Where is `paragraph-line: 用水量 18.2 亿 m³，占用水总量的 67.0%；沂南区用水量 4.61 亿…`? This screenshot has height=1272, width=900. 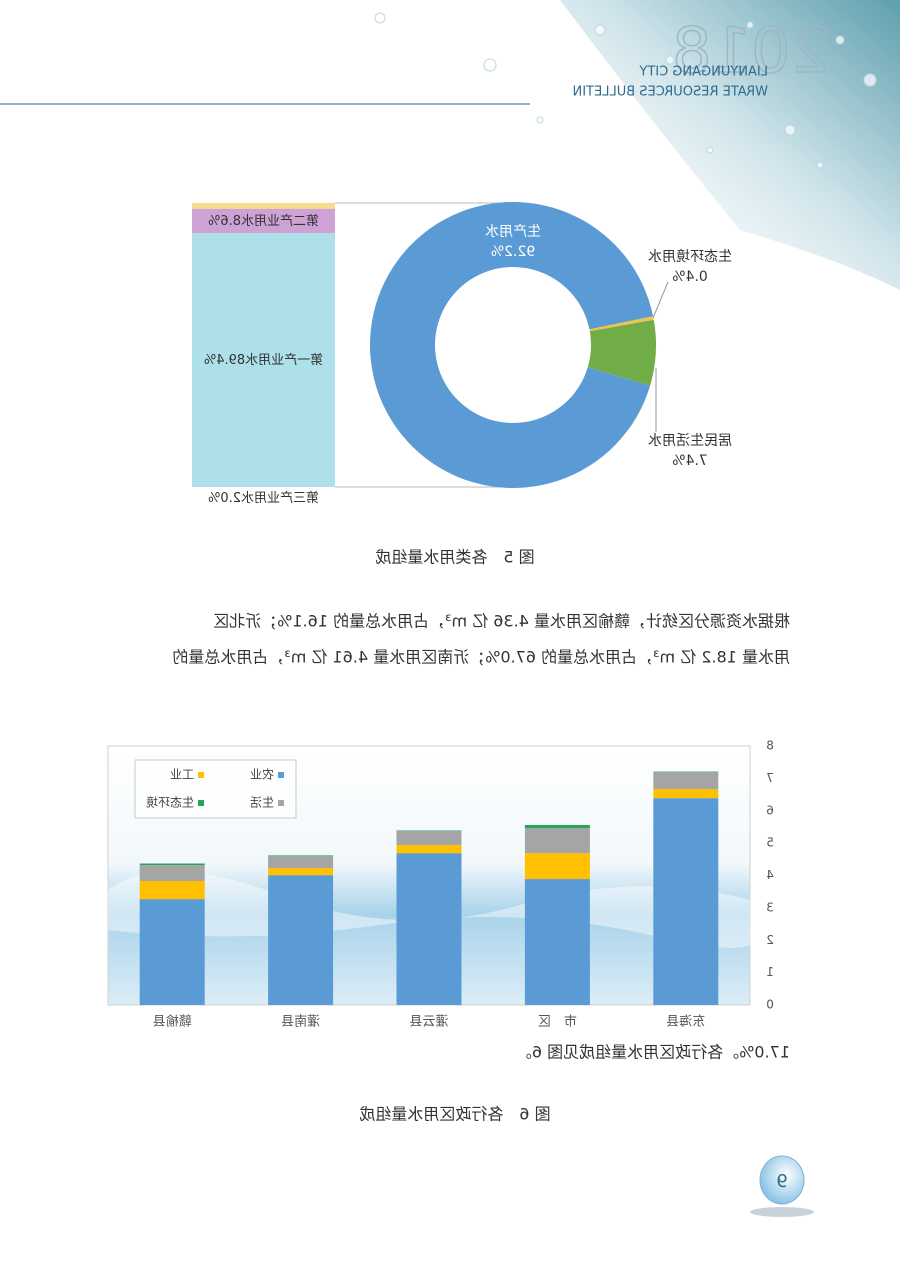 paragraph-line: 用水量 18.2 亿 m³，占用水总量的 67.0%；沂南区用水量 4.61 亿… is located at coordinates (481, 657).